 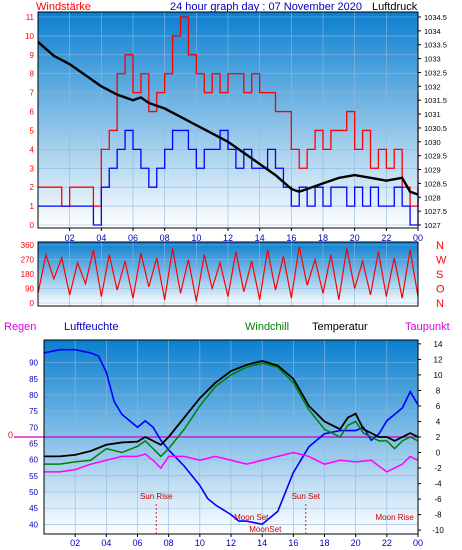 What do you see at coordinates (70, 238) in the screenshot?
I see `wind-x-tick-label: 02` at bounding box center [70, 238].